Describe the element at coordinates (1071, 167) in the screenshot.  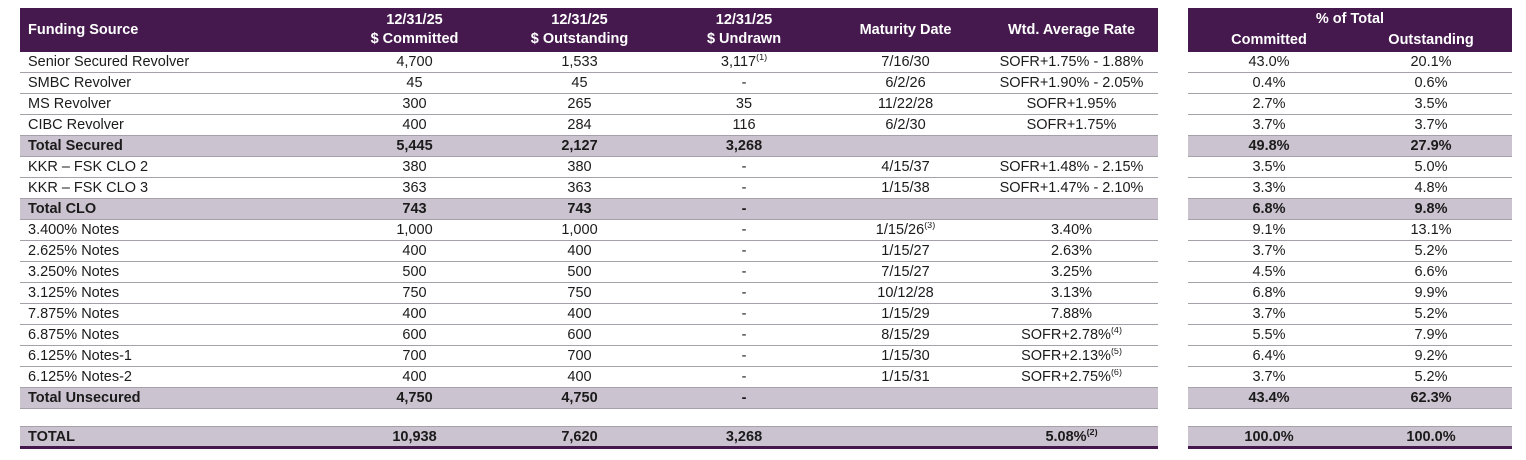
I see `cell-wtd-average-rate-value: SOFR+1.48% - 2.15%` at that location.